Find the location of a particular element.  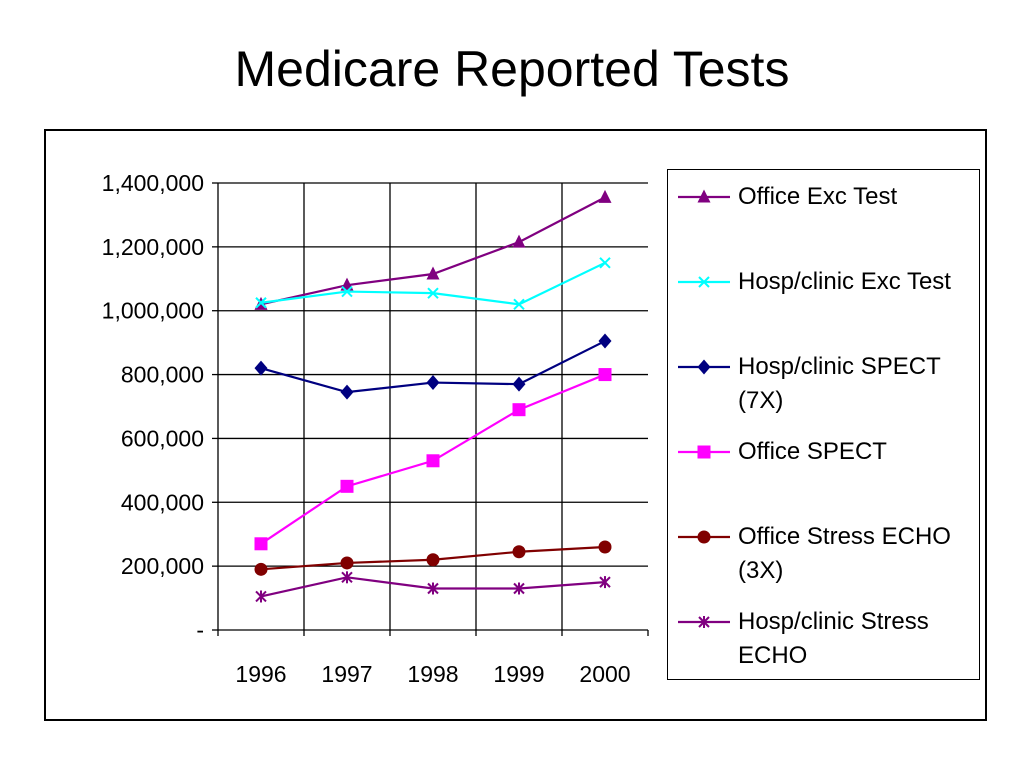

y-tick-label: 800,000 is located at coordinates (162, 375).